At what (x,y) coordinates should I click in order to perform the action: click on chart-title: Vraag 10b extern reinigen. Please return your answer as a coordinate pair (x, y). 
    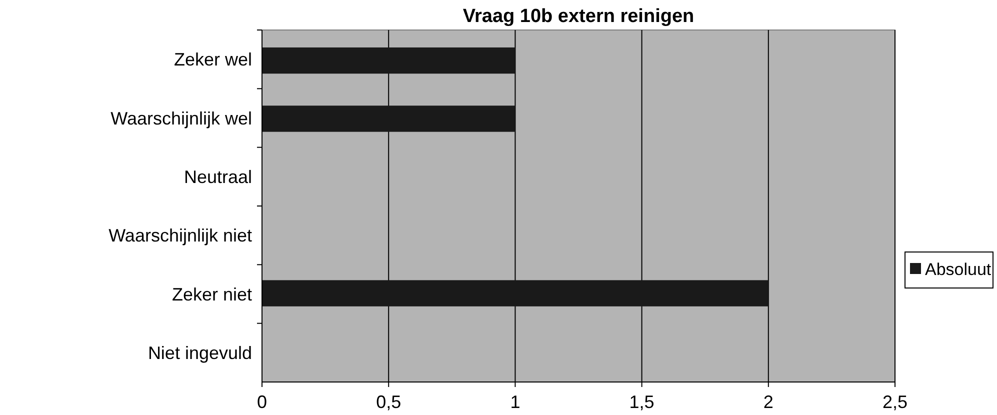
    Looking at the image, I should click on (578, 16).